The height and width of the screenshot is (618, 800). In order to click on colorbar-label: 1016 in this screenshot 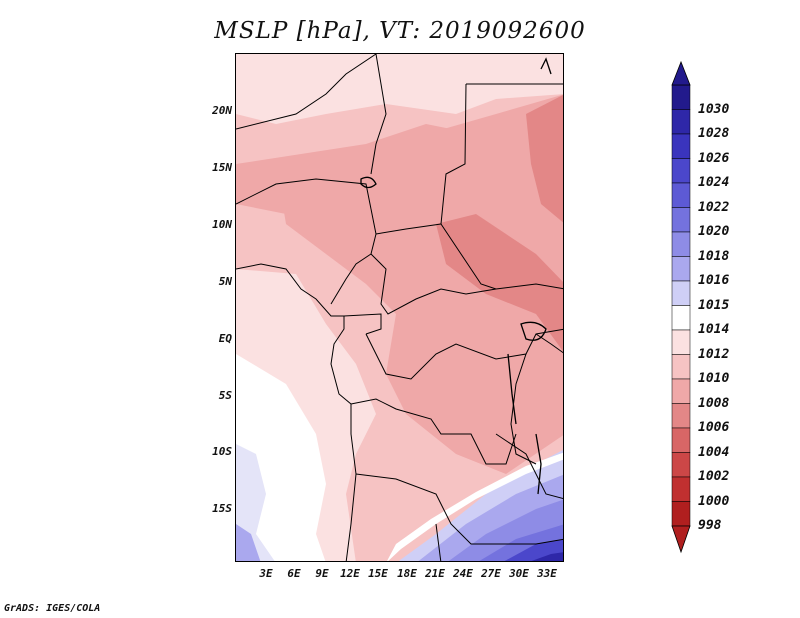, I will do `click(714, 280)`.